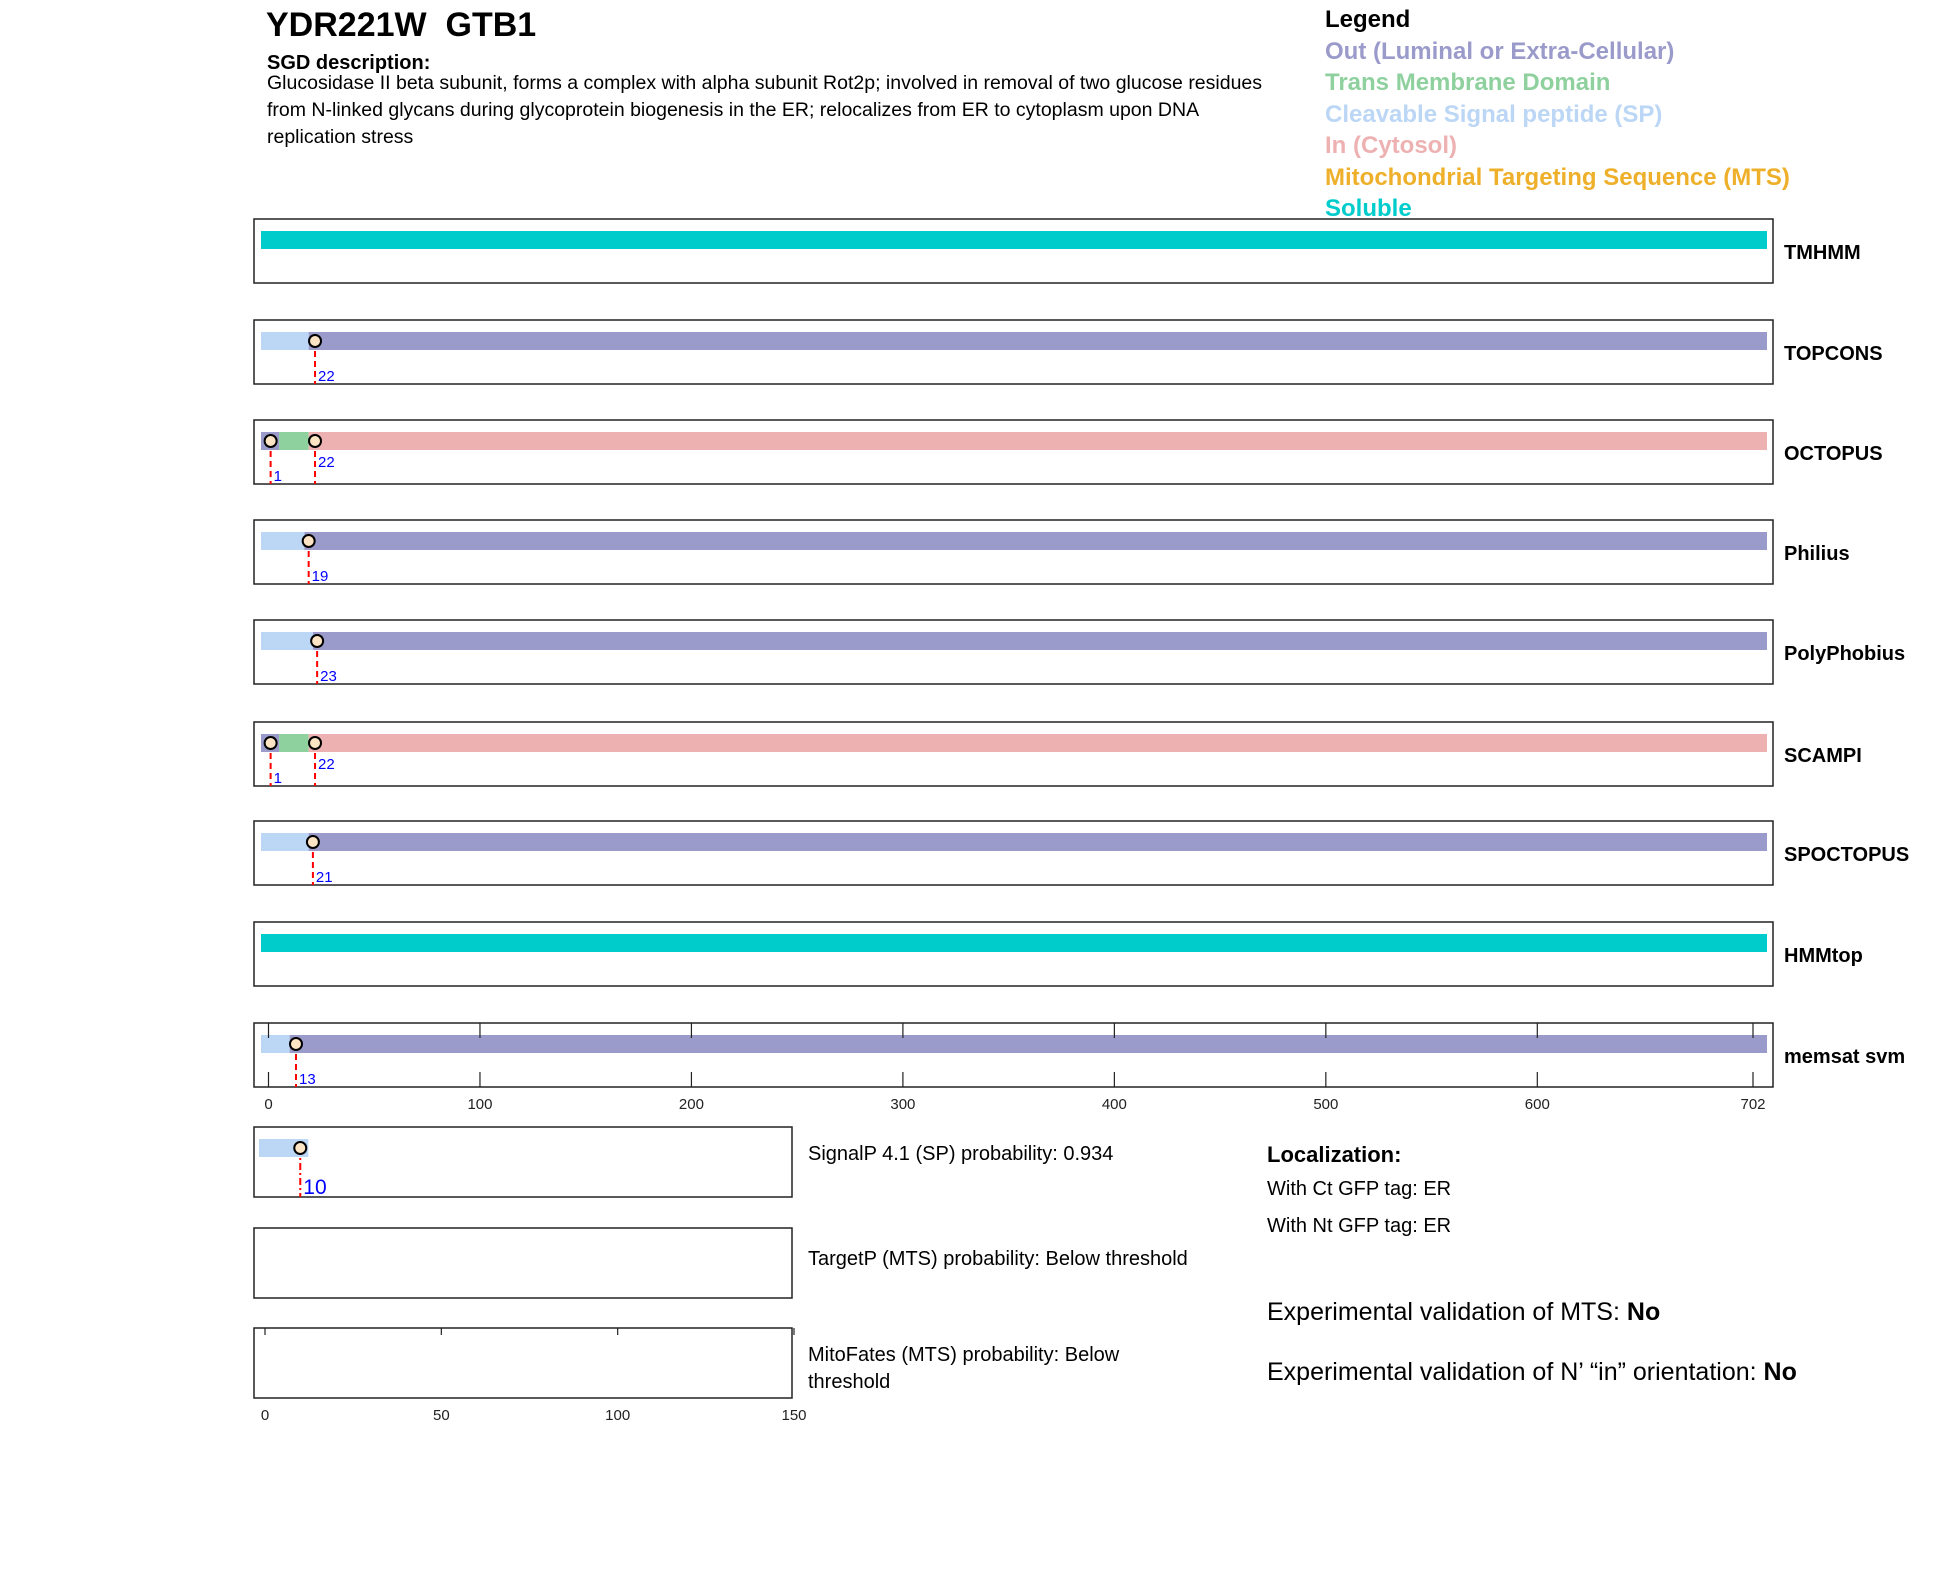  What do you see at coordinates (1833, 354) in the screenshot?
I see `track-label: TOPCONS` at bounding box center [1833, 354].